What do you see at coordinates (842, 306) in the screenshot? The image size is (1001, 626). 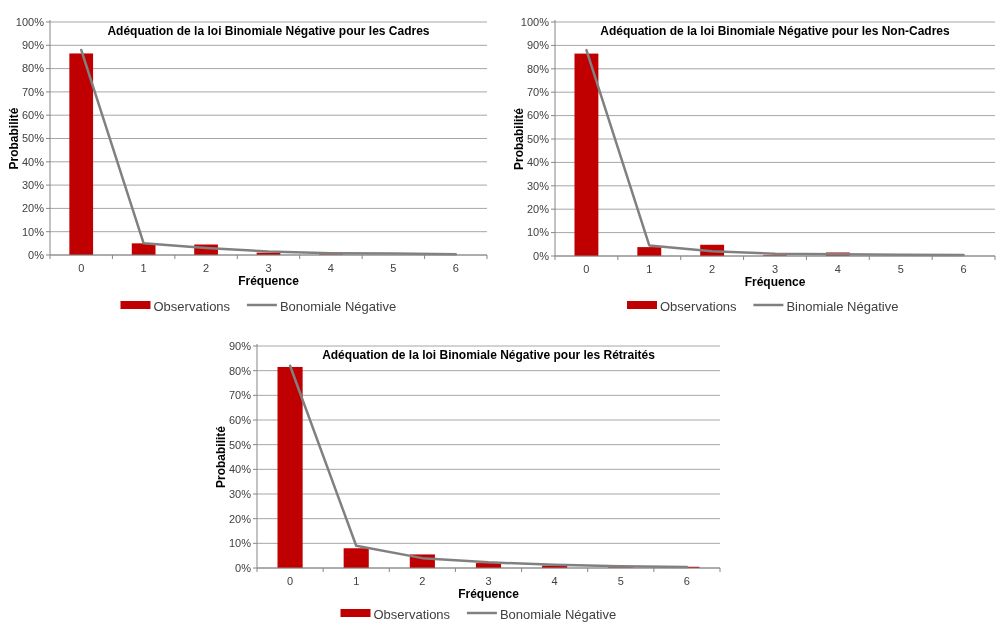 I see `legend-label: Binomiale Négative` at bounding box center [842, 306].